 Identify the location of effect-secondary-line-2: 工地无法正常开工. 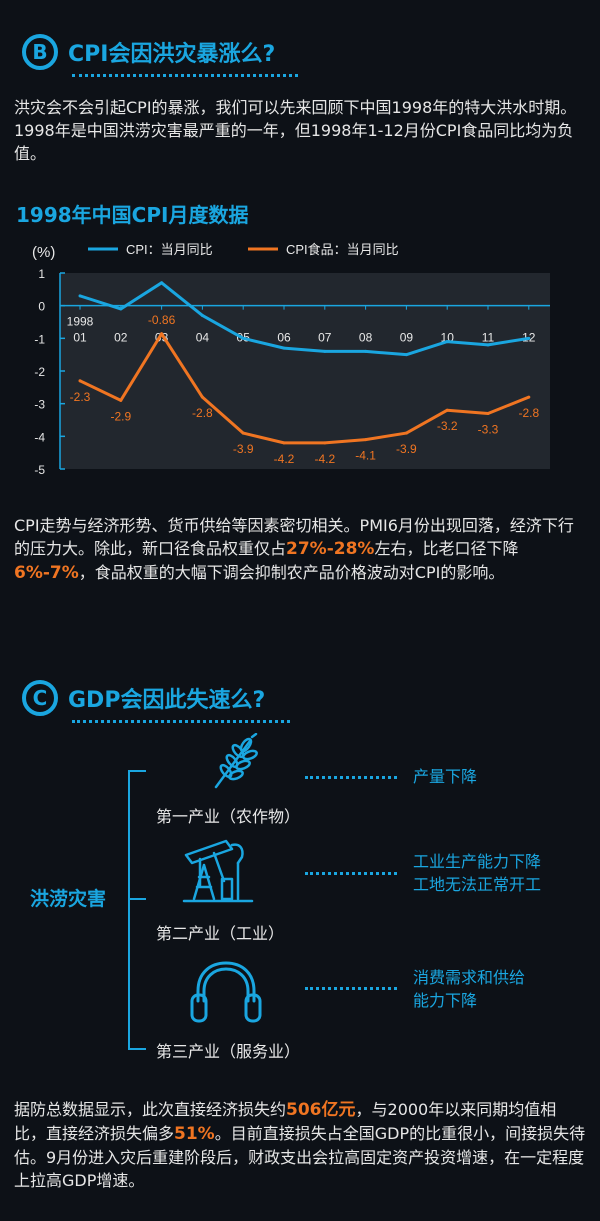
(477, 884).